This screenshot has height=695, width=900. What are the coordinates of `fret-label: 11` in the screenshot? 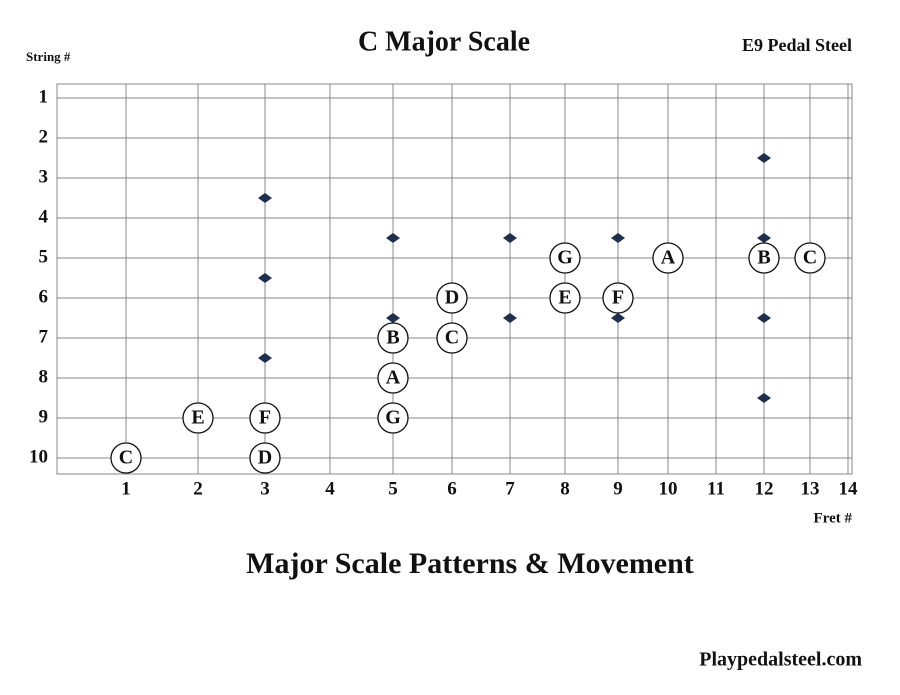 It's located at (716, 488).